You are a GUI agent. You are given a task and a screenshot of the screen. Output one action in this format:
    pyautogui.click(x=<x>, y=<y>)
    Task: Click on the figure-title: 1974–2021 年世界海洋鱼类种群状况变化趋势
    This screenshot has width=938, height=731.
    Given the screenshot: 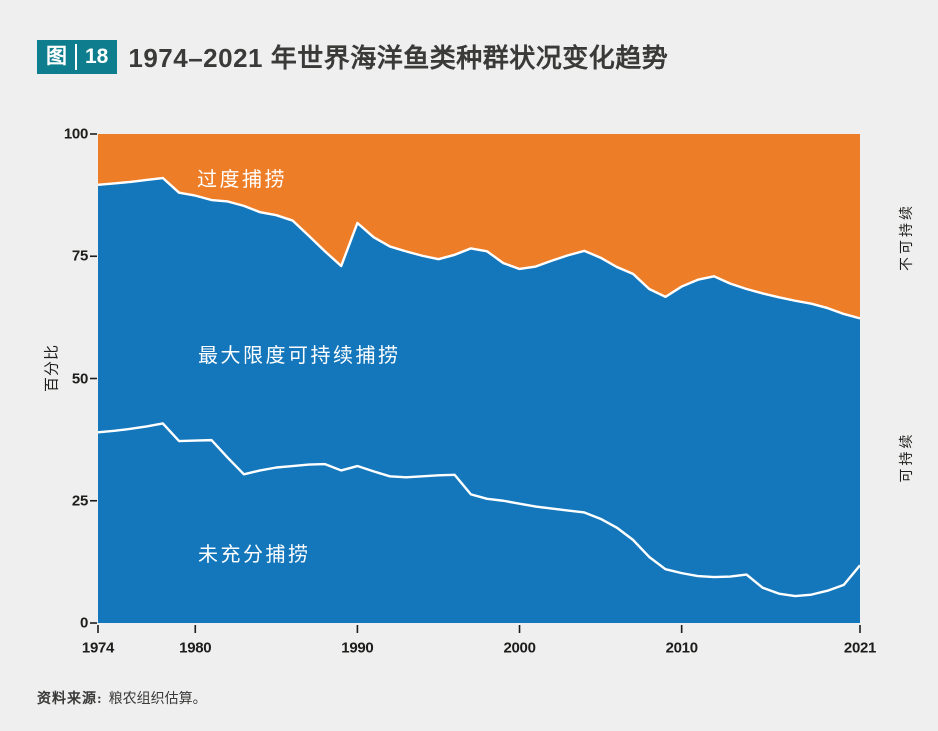 What is the action you would take?
    pyautogui.click(x=398, y=58)
    